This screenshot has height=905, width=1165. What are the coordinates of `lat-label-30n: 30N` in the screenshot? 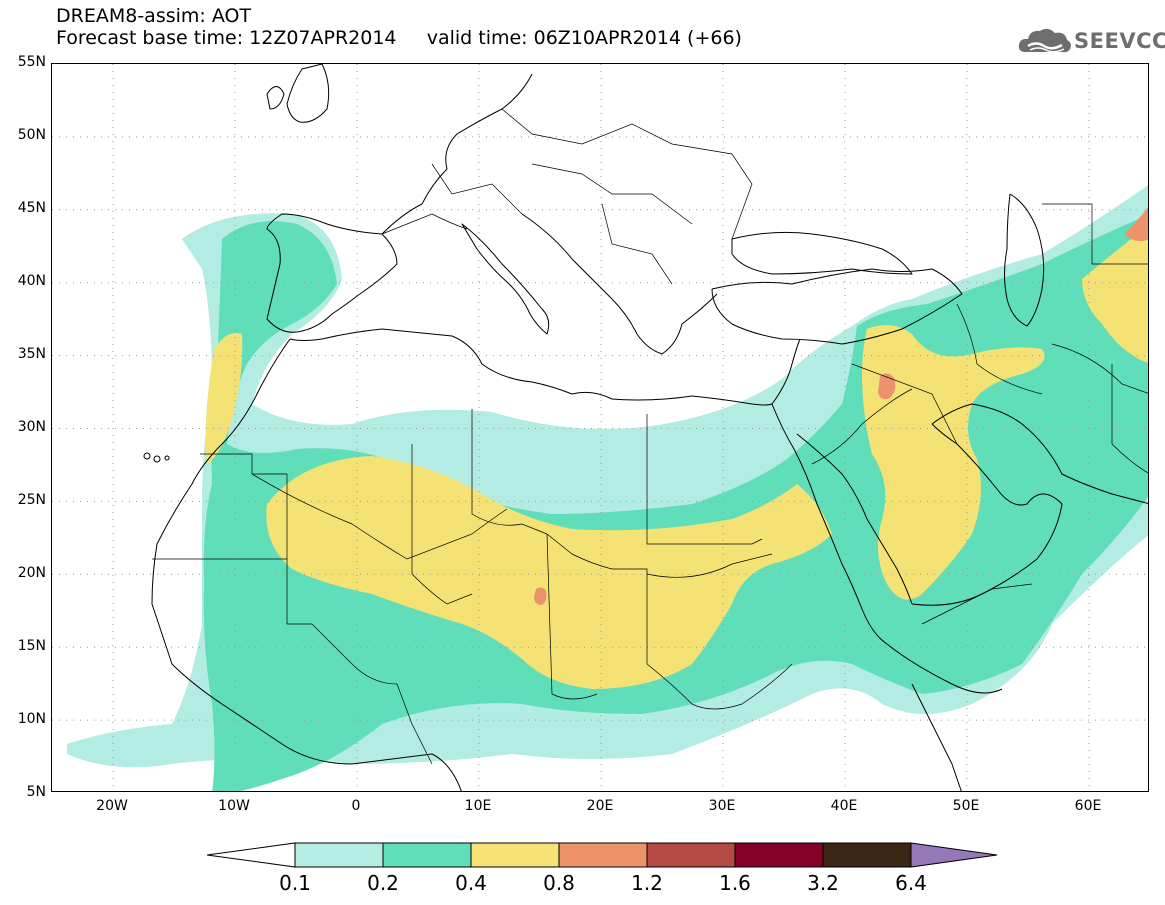 It's located at (31, 427).